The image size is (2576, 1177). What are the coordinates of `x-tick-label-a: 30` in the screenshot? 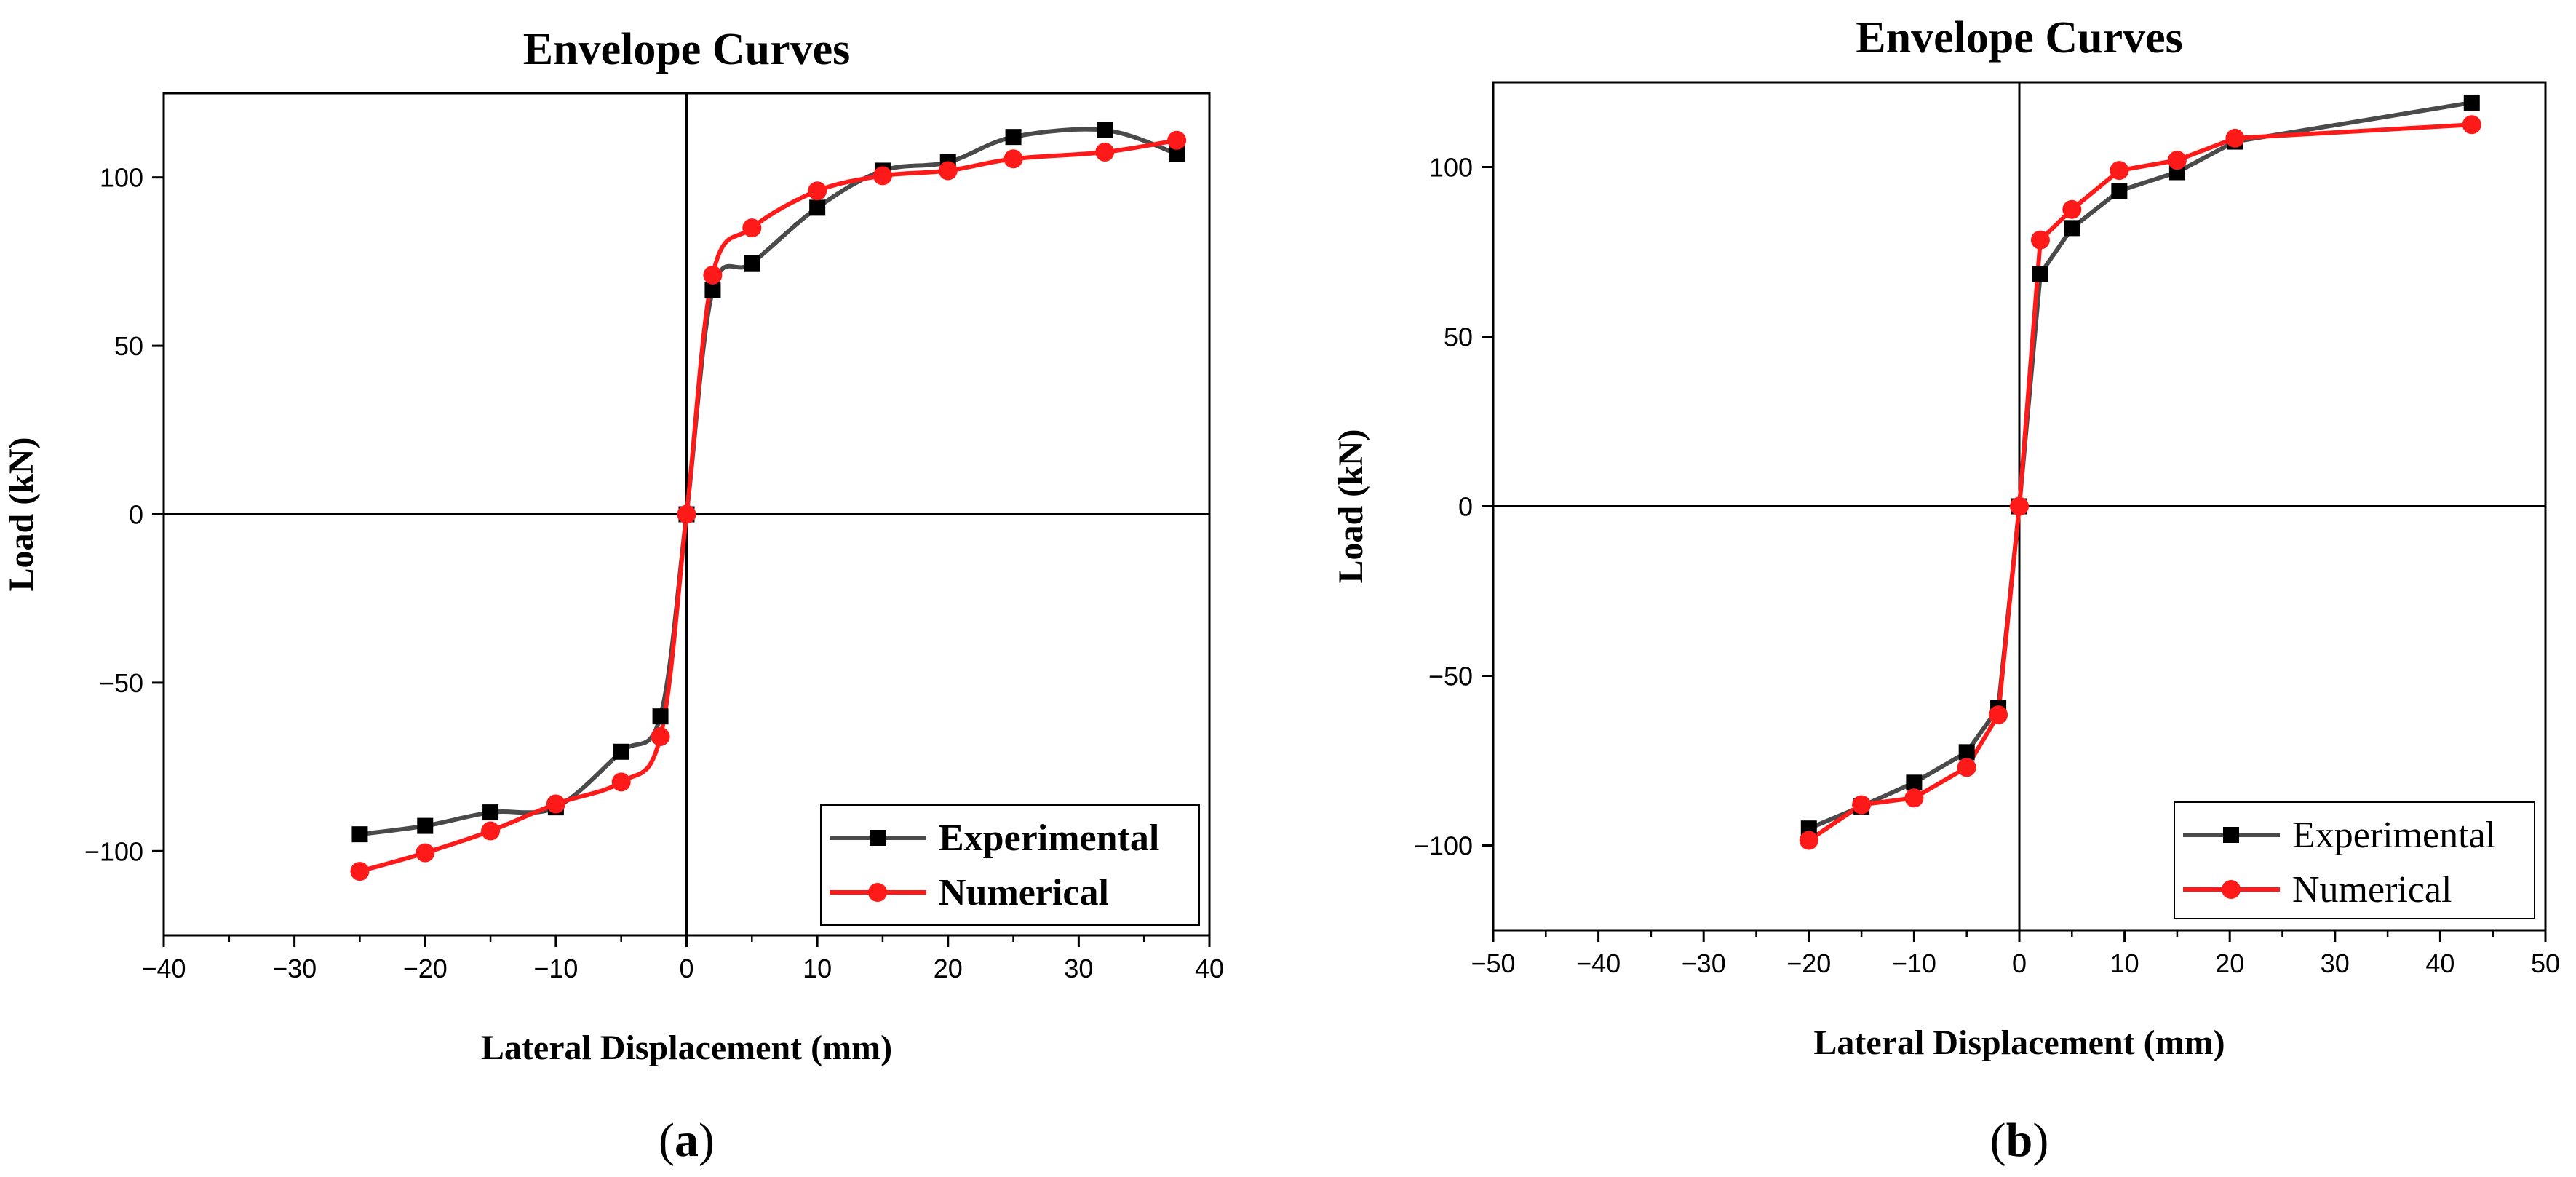 It's located at (1078, 968).